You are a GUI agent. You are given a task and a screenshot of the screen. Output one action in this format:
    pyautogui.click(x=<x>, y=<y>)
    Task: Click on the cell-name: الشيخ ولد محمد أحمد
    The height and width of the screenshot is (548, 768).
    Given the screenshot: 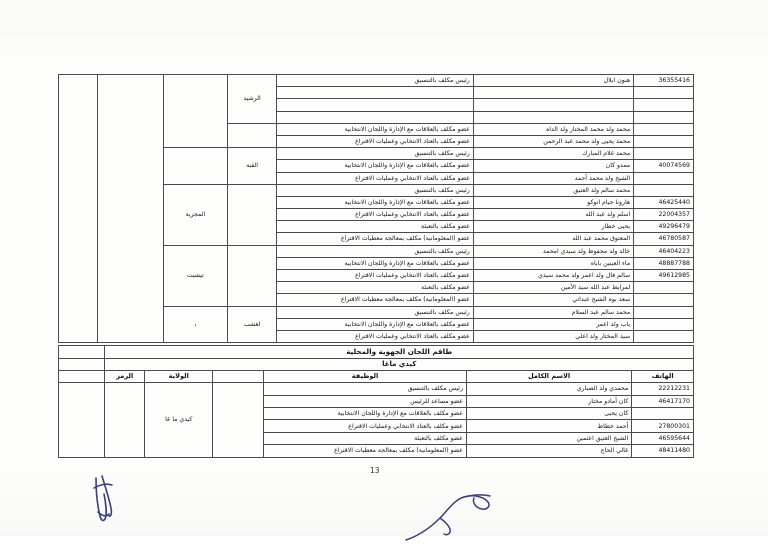 What is the action you would take?
    pyautogui.click(x=553, y=178)
    